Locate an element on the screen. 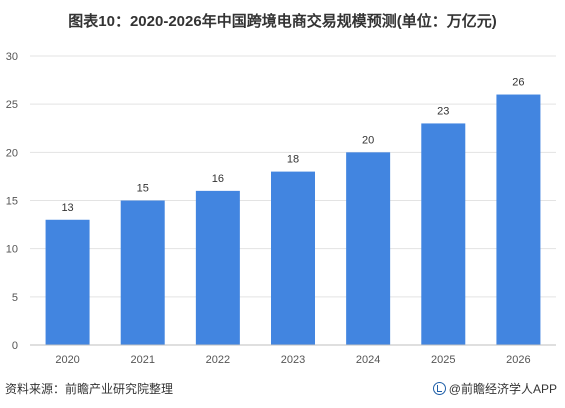 This screenshot has height=408, width=565. x-tick-label: 2022 is located at coordinates (218, 360).